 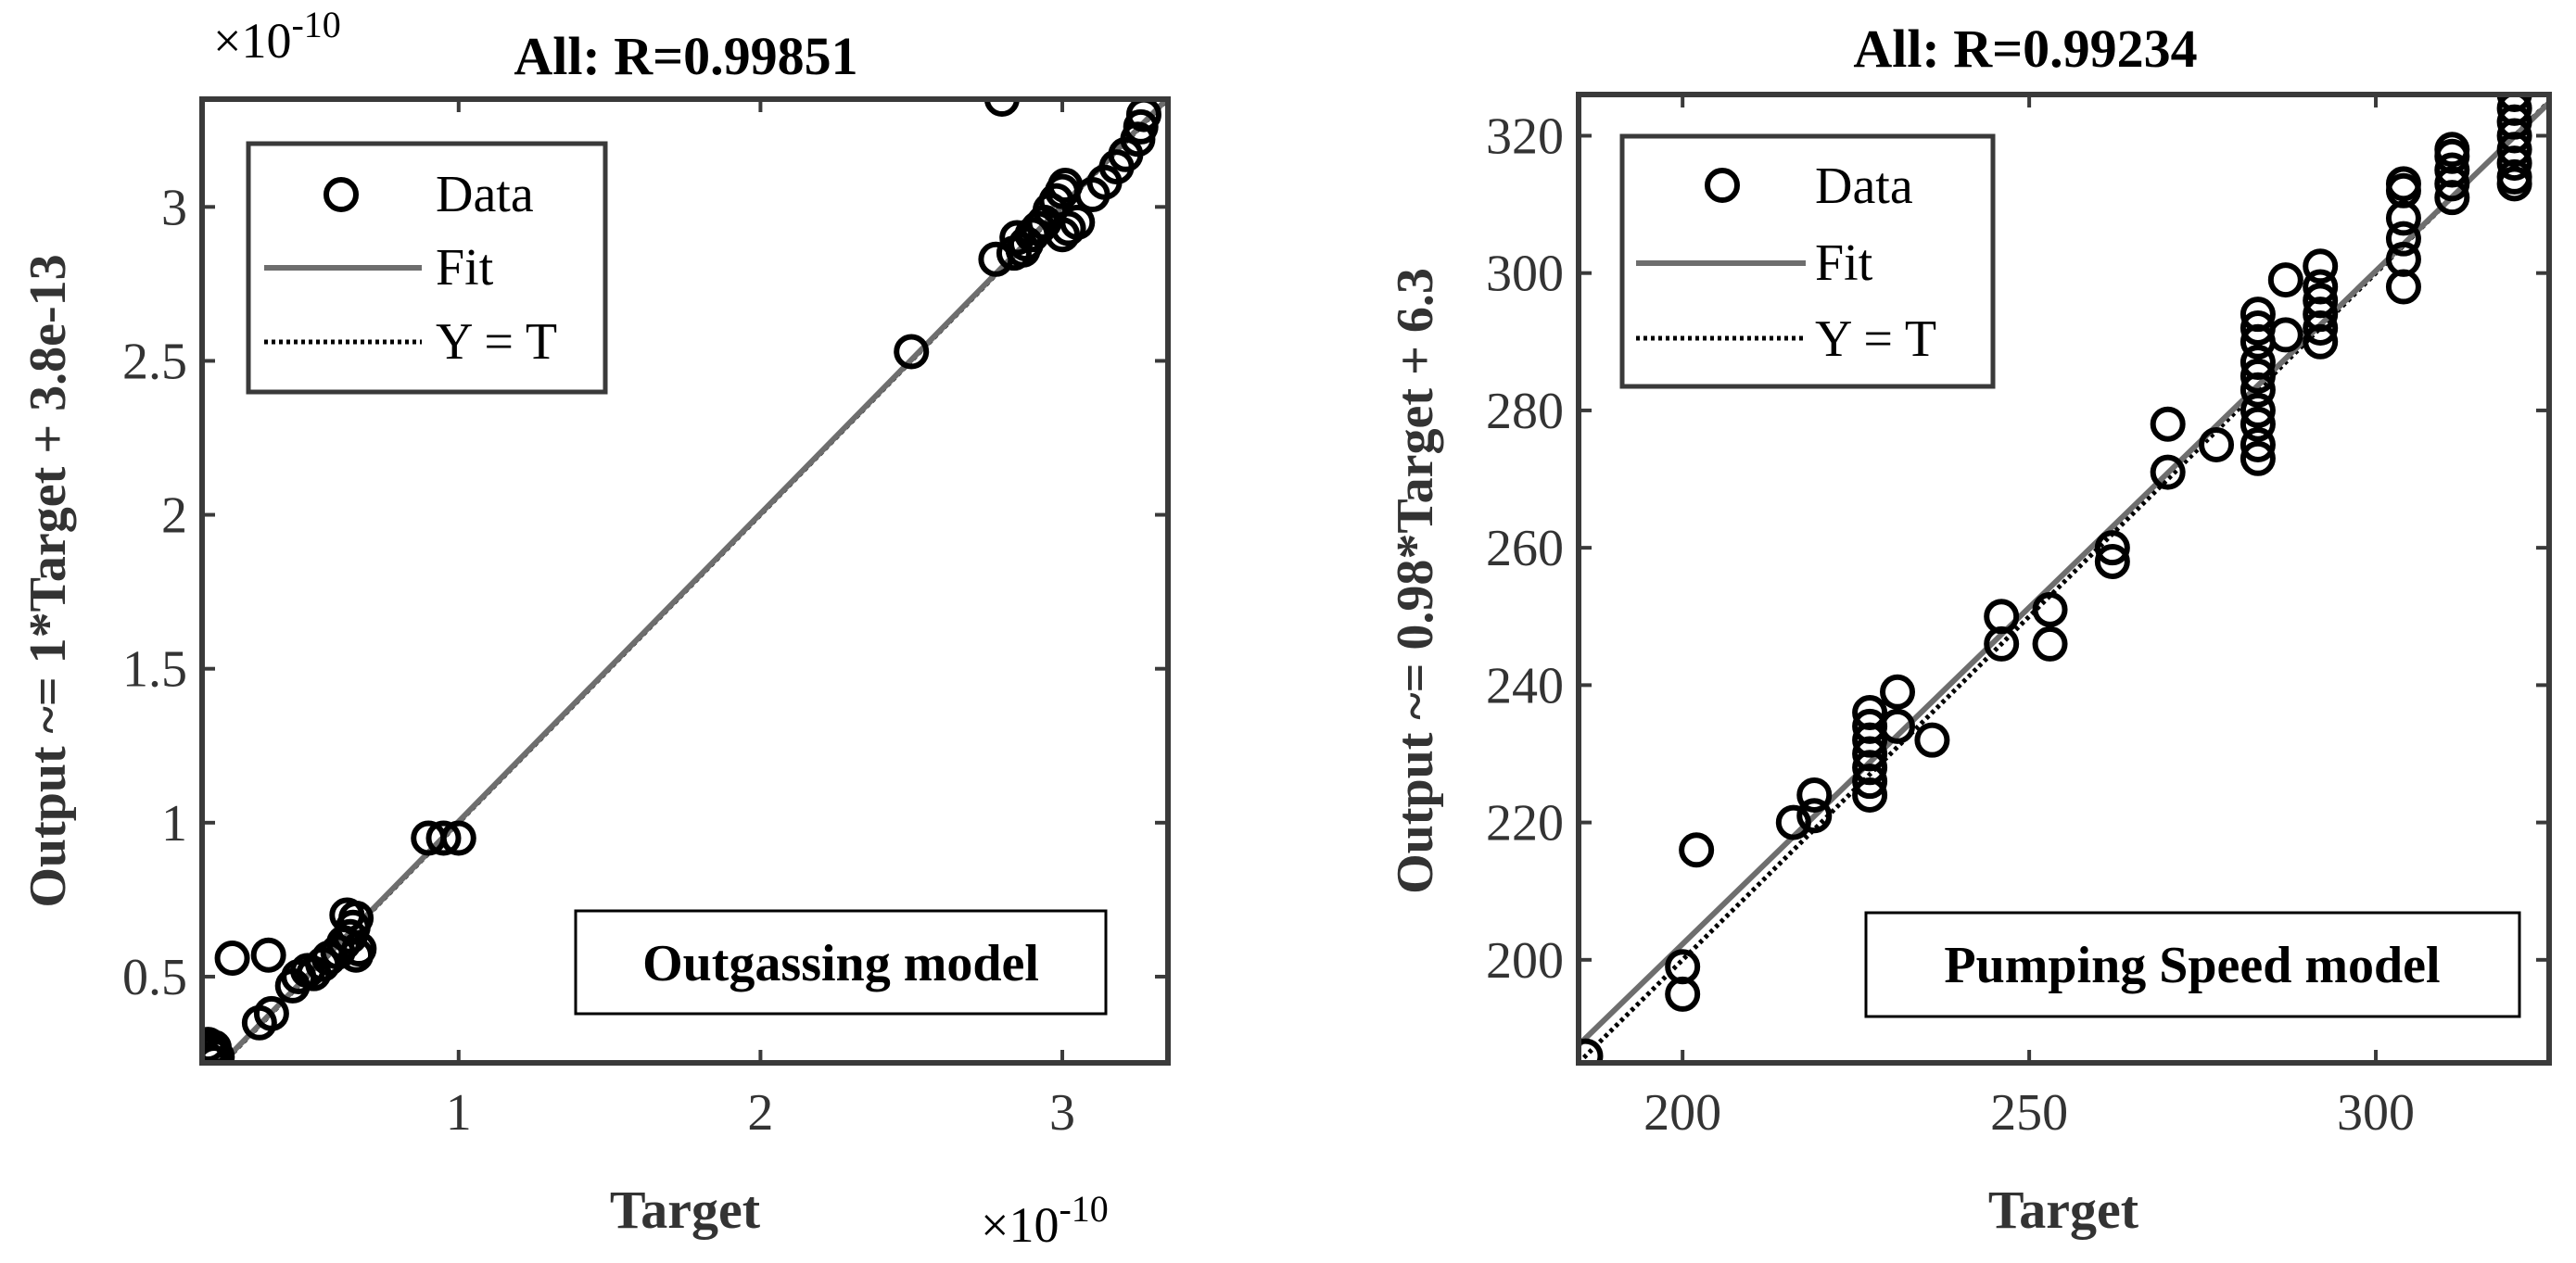 I want to click on y-tick-label: 300, so click(x=1525, y=274).